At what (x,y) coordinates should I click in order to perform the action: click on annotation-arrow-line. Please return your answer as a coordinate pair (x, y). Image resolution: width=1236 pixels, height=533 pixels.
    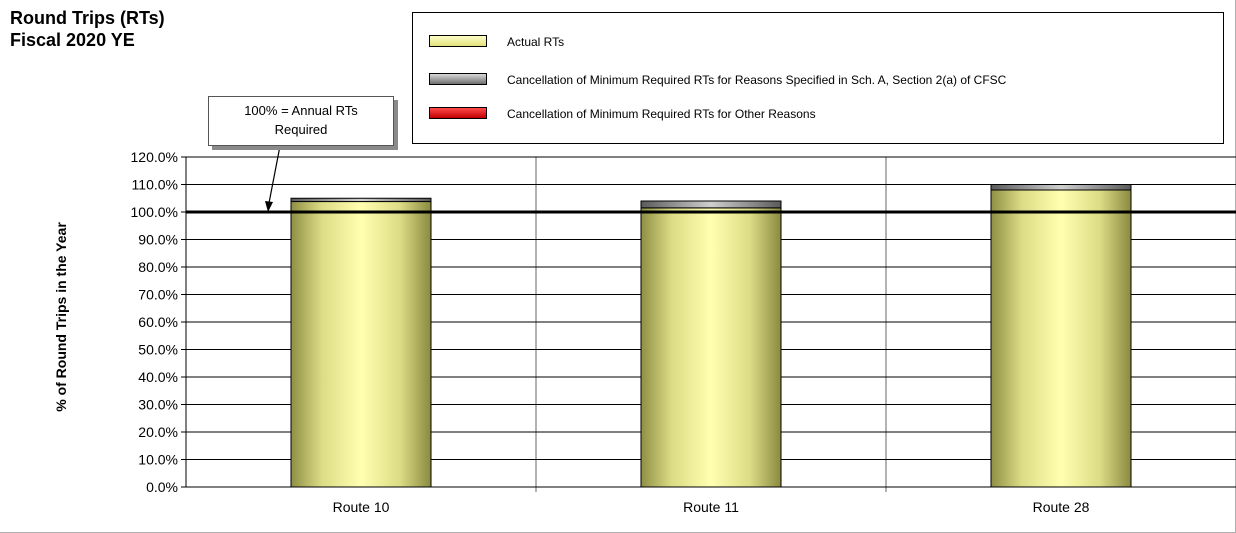
    Looking at the image, I should click on (274, 174).